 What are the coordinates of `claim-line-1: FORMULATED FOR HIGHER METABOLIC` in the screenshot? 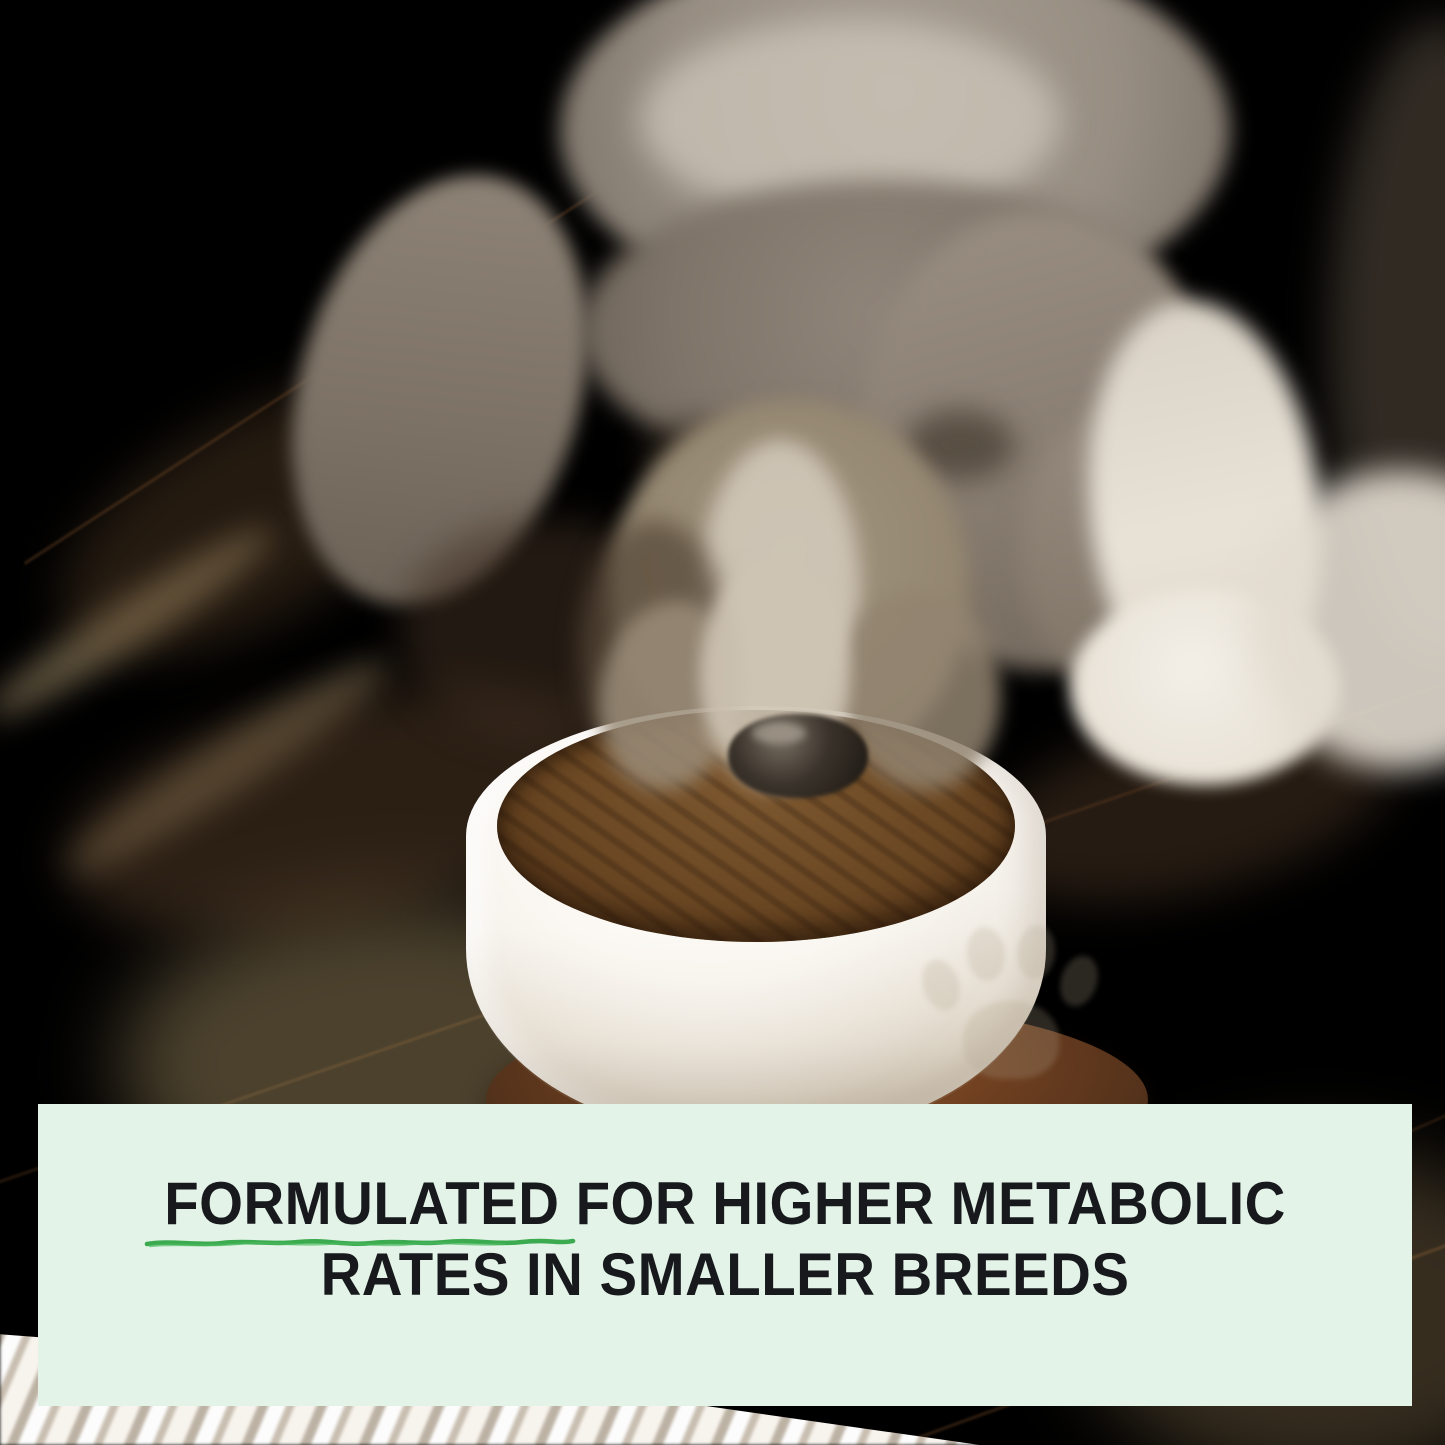 It's located at (725, 1203).